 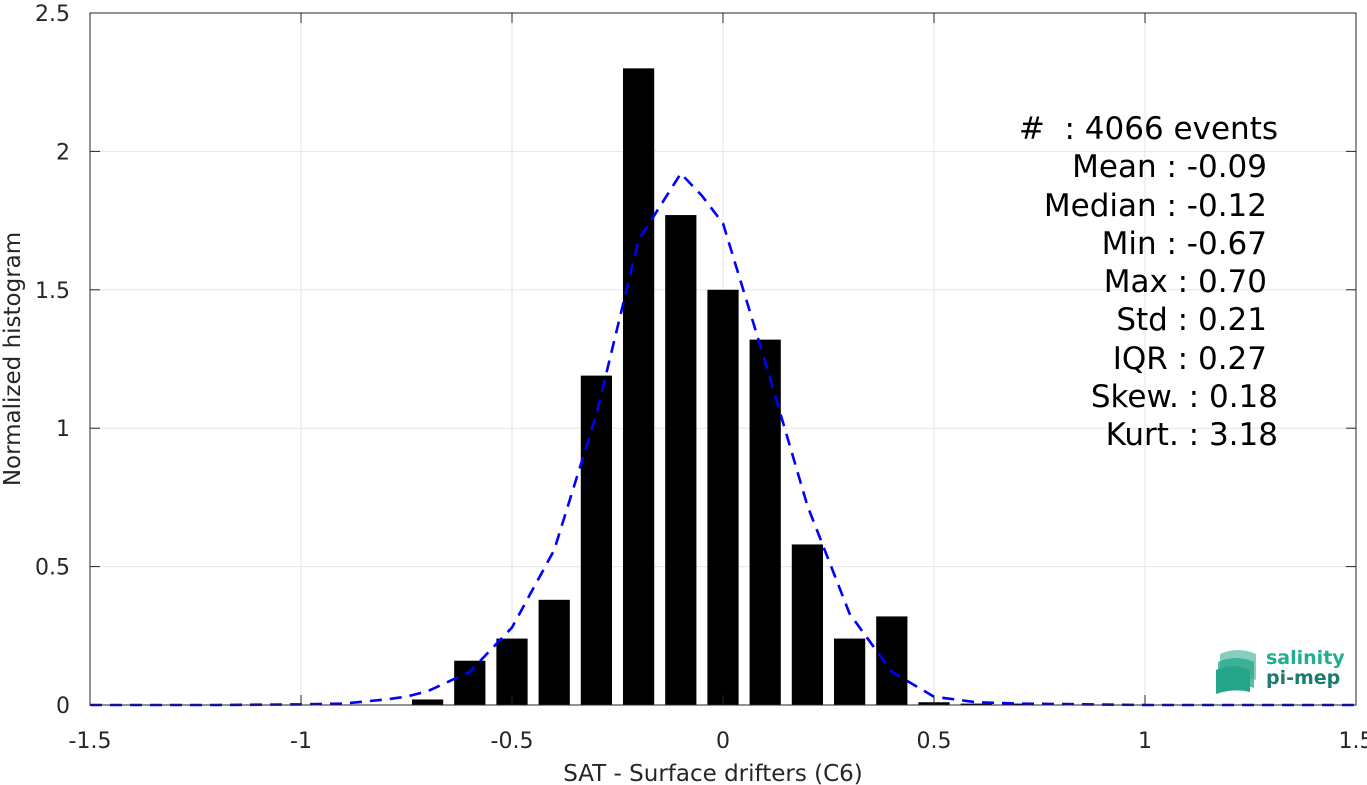 I want to click on y-tick-label: 2.5, so click(x=52, y=14).